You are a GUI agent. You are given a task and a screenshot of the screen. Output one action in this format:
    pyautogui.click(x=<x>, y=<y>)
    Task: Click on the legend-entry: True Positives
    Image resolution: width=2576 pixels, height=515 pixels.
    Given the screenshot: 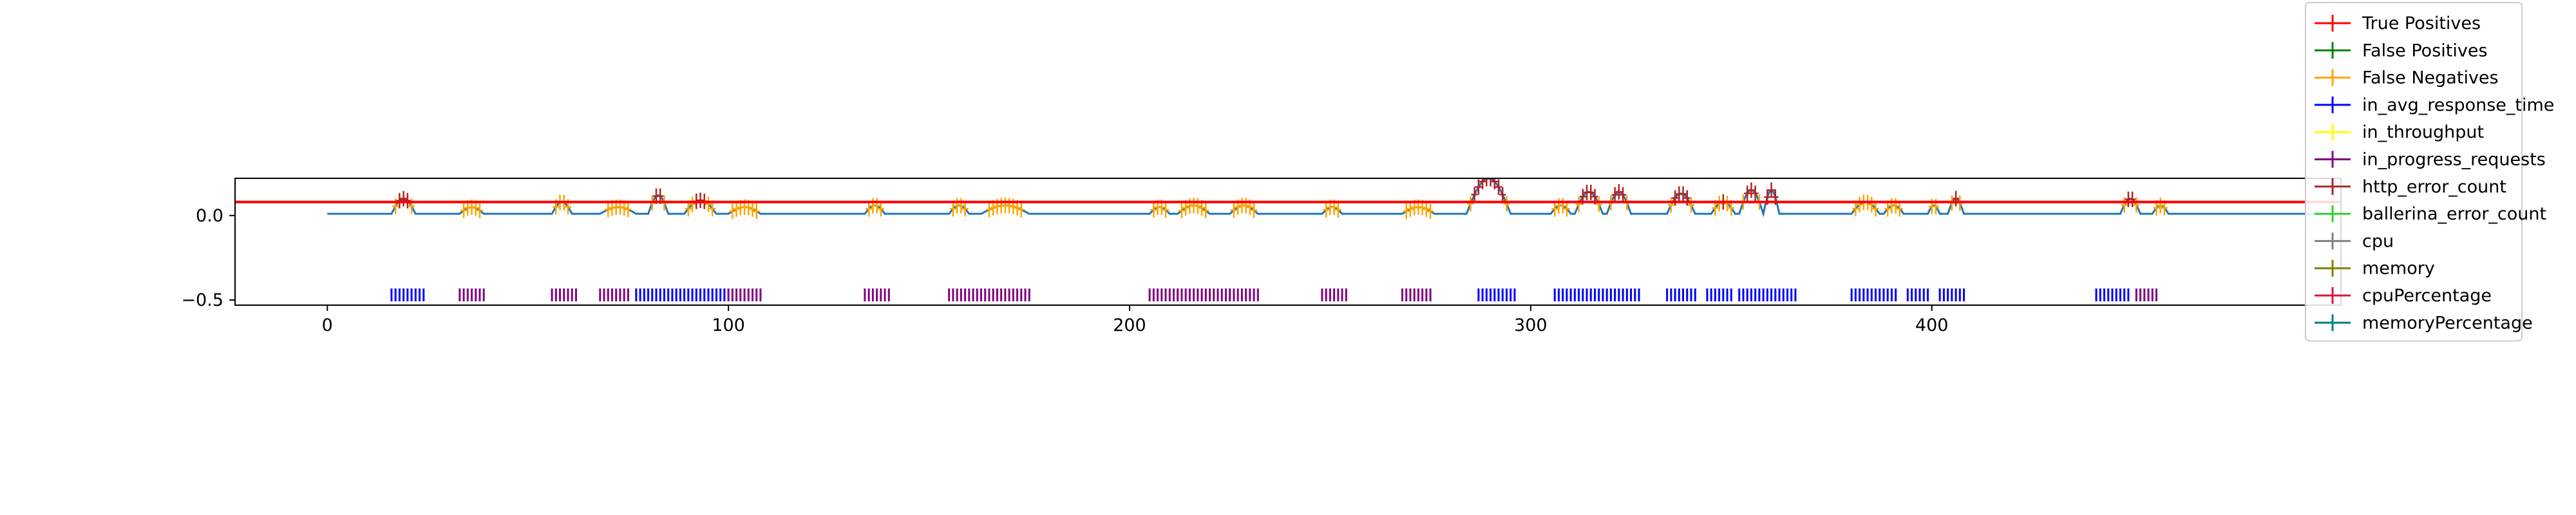 What is the action you would take?
    pyautogui.click(x=2398, y=23)
    